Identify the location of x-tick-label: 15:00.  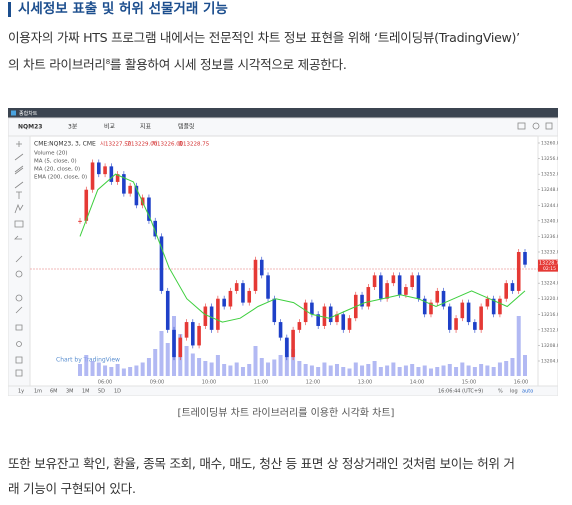
(469, 383).